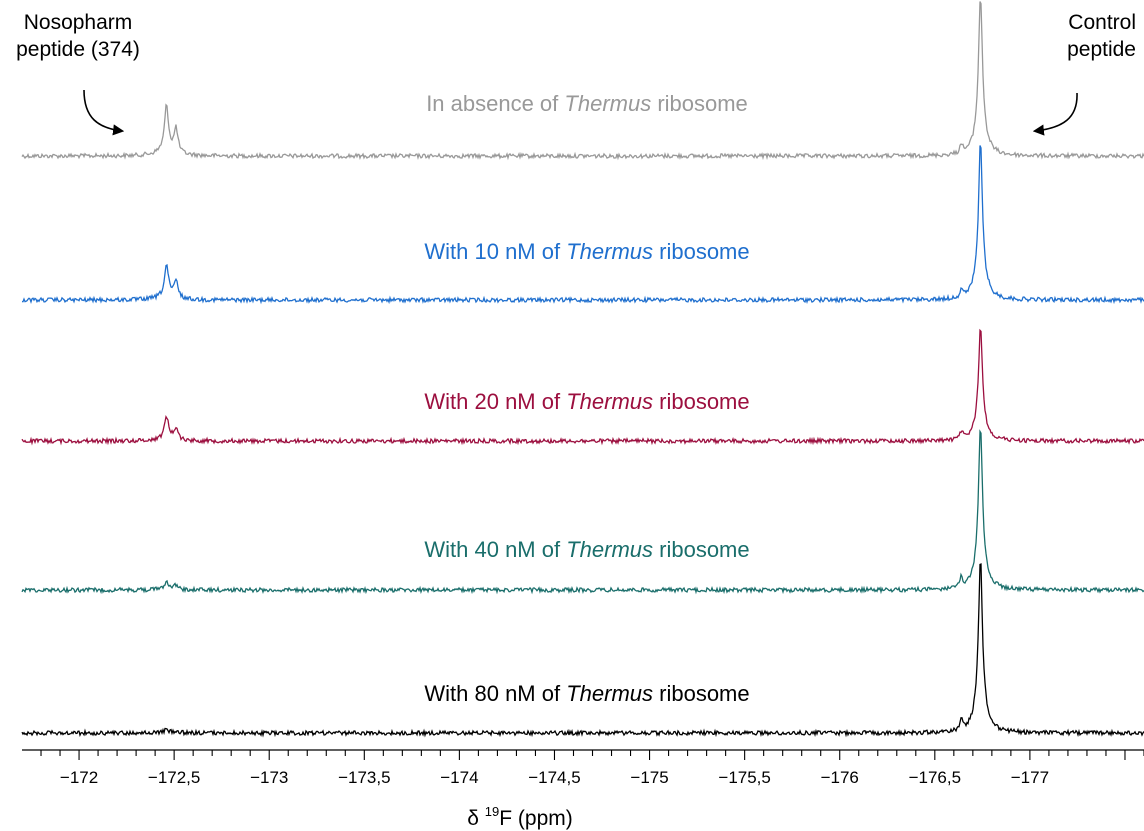 Image resolution: width=1144 pixels, height=831 pixels. What do you see at coordinates (364, 777) in the screenshot?
I see `x-tick-label: −173,5` at bounding box center [364, 777].